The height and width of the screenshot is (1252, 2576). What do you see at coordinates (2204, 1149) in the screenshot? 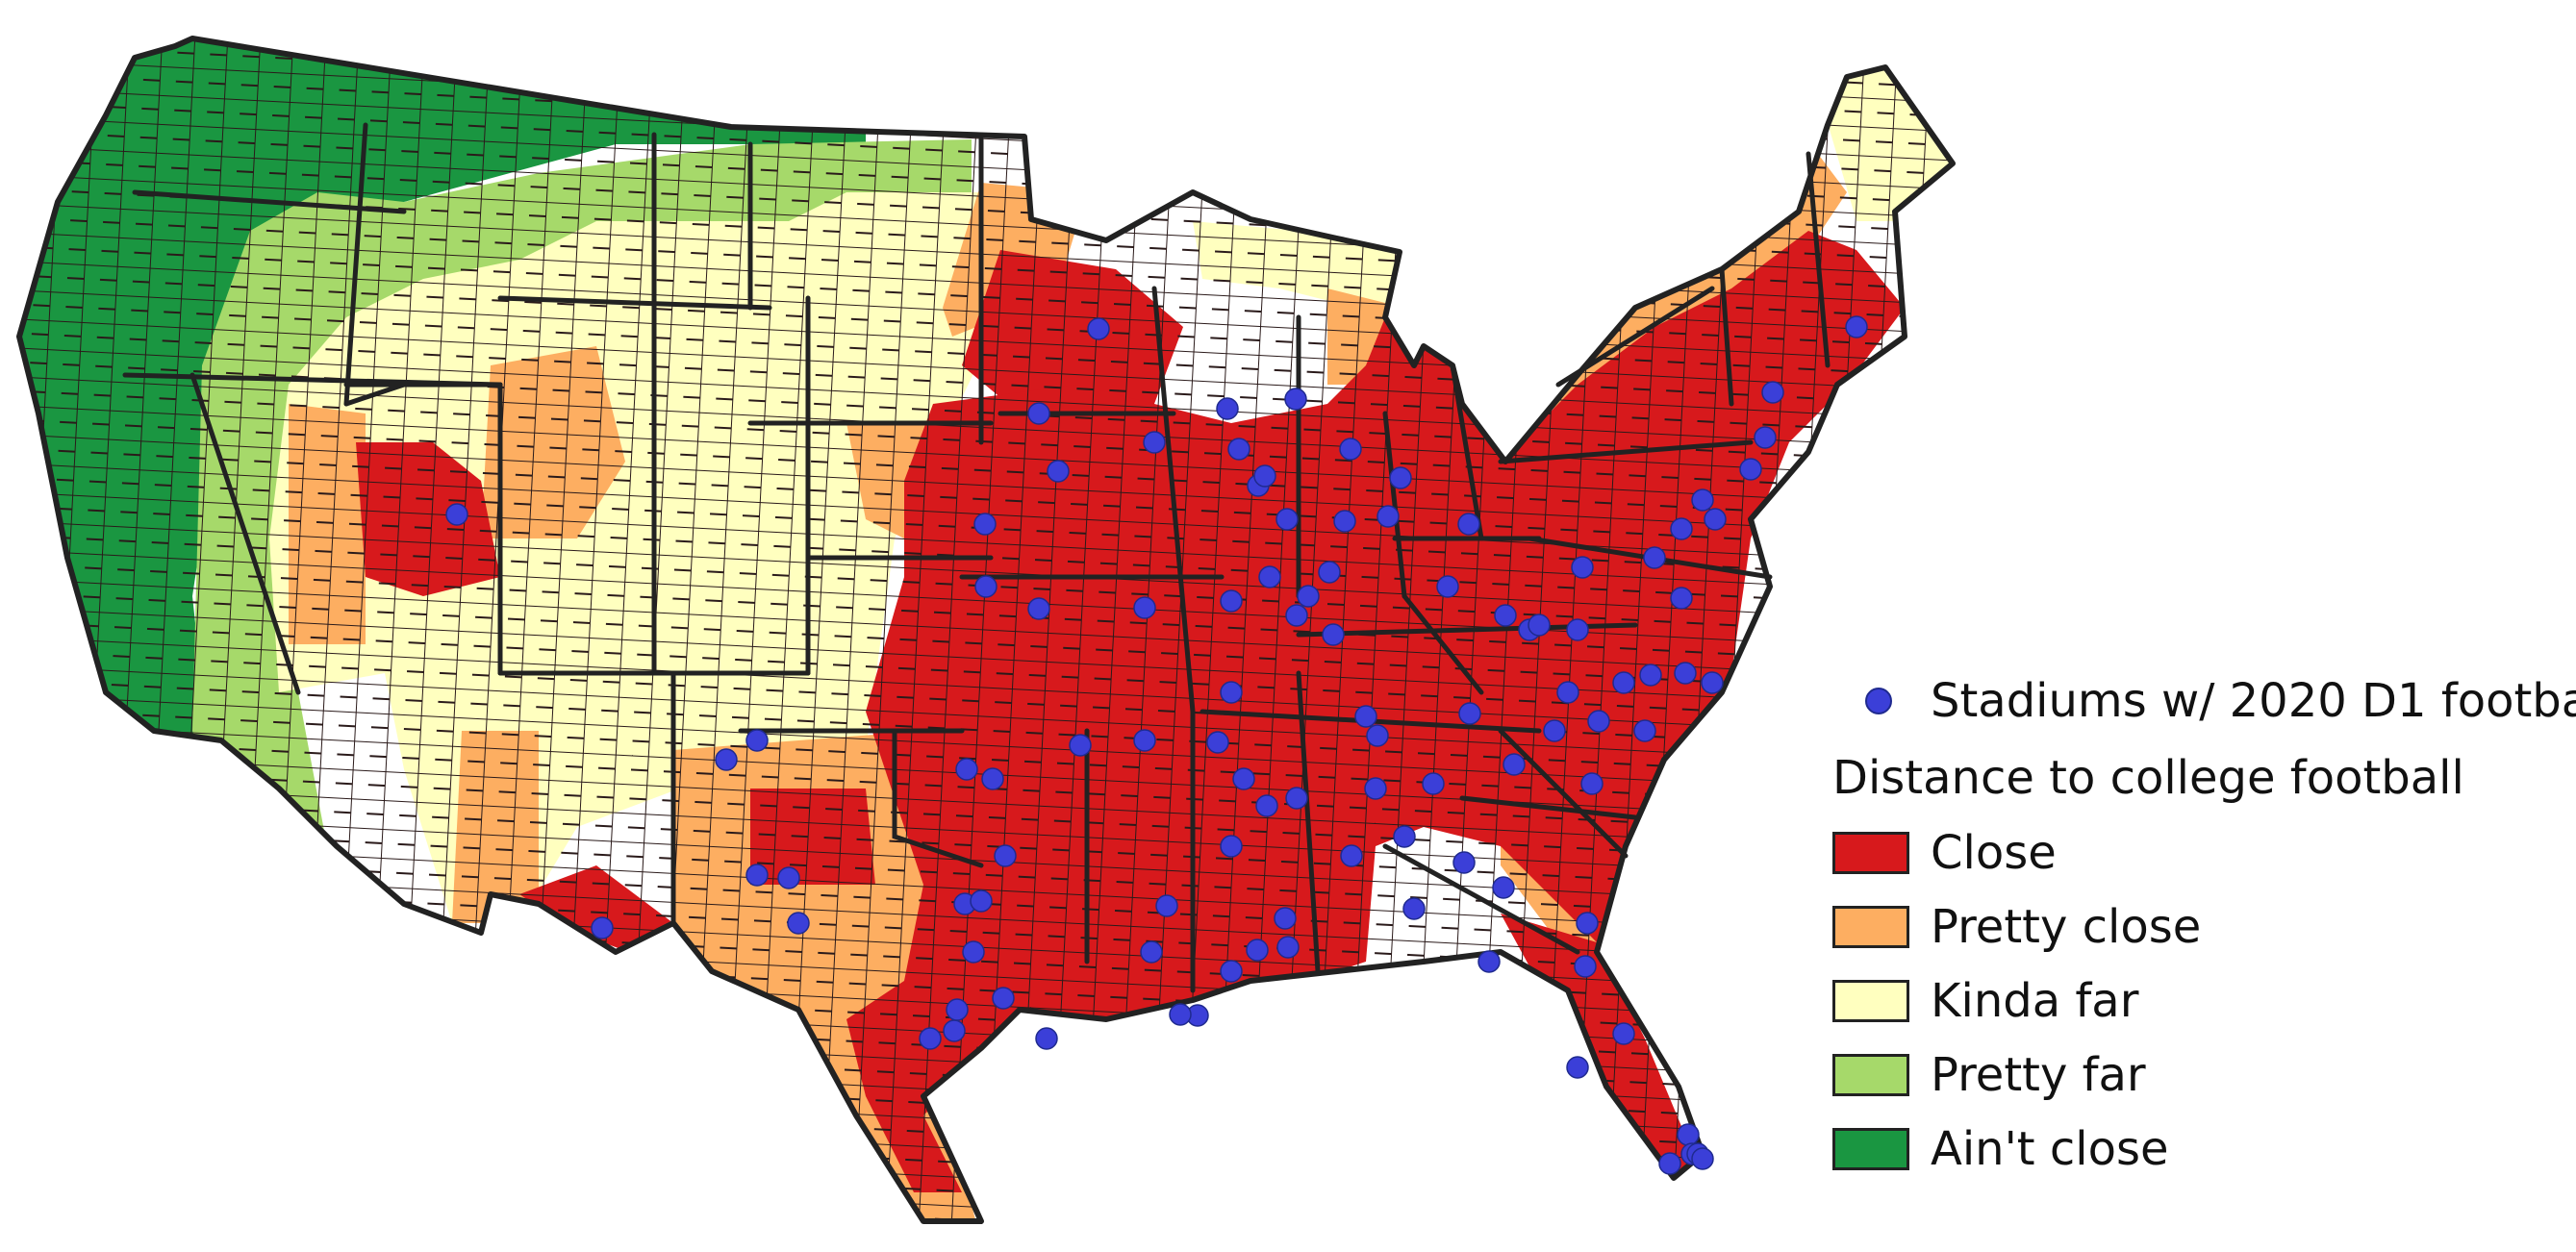
I see `legend-entry-aint-close: Ain't close` at bounding box center [2204, 1149].